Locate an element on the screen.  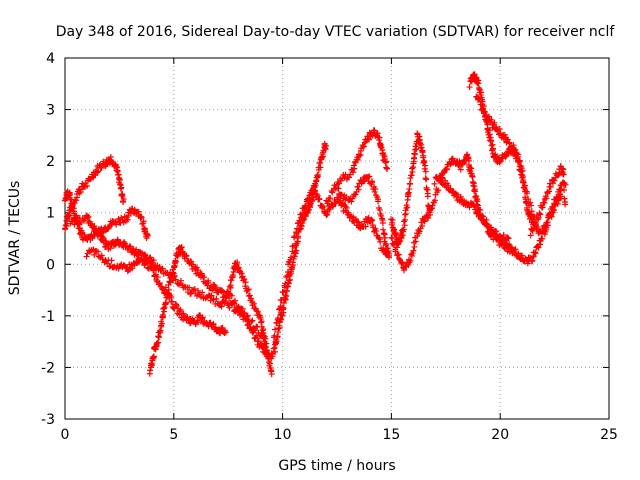
series-sat-e is located at coordinates (210, 311).